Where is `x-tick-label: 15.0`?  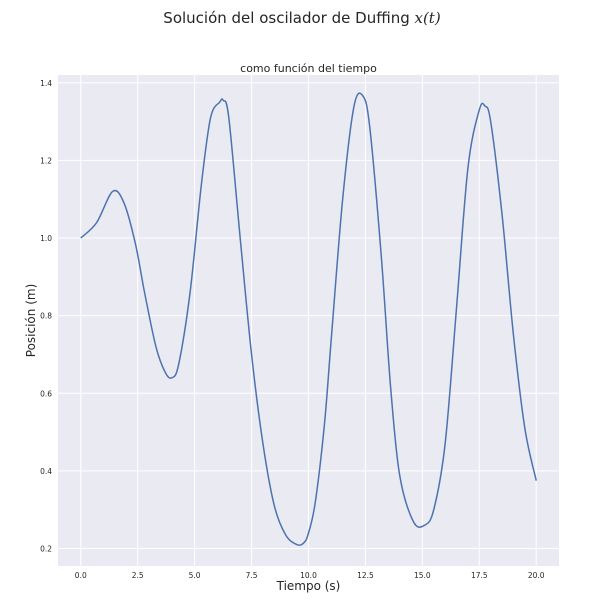 x-tick-label: 15.0 is located at coordinates (422, 575).